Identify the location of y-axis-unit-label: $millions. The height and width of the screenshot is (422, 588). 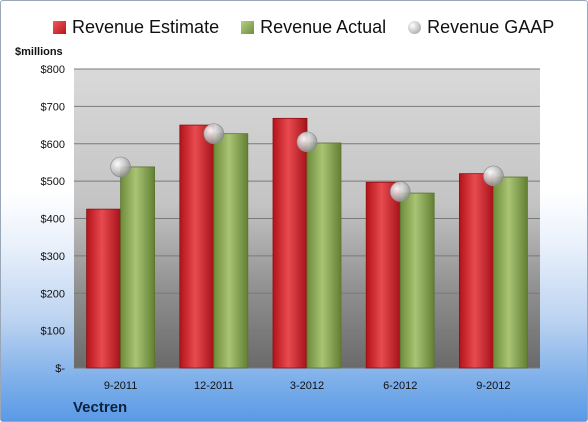
(39, 52).